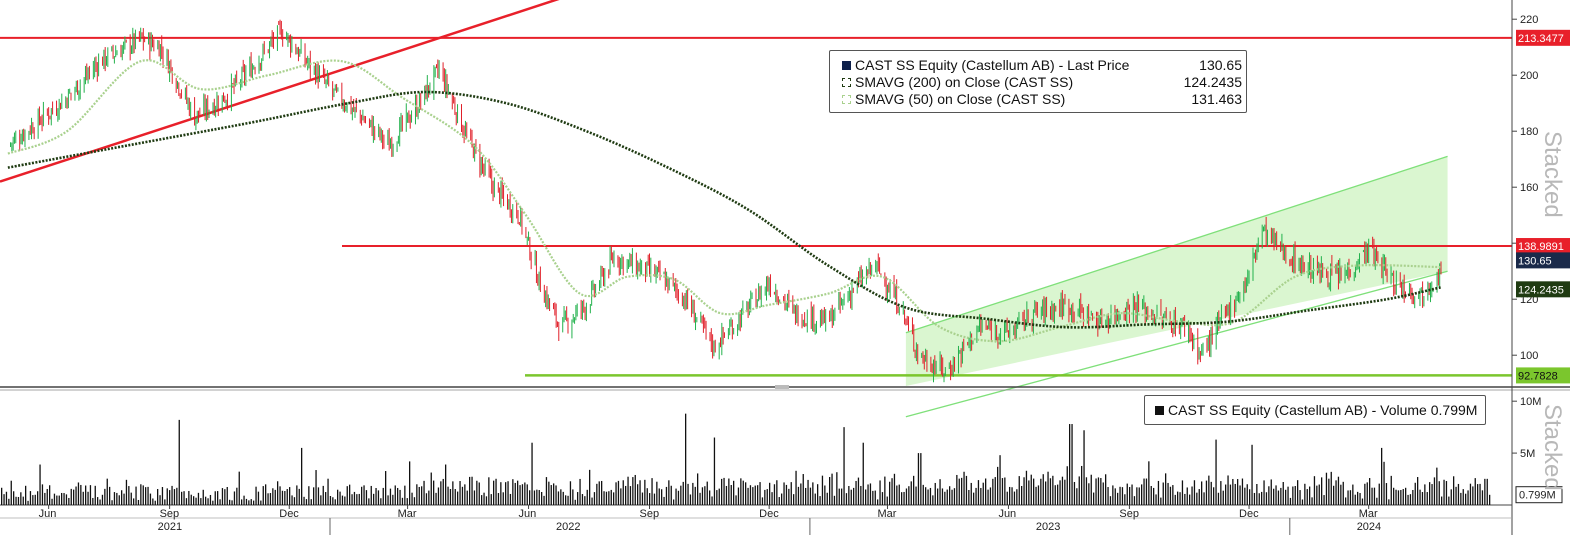 This screenshot has width=1570, height=540. Describe the element at coordinates (1529, 356) in the screenshot. I see `y-tick-label: 100` at that location.